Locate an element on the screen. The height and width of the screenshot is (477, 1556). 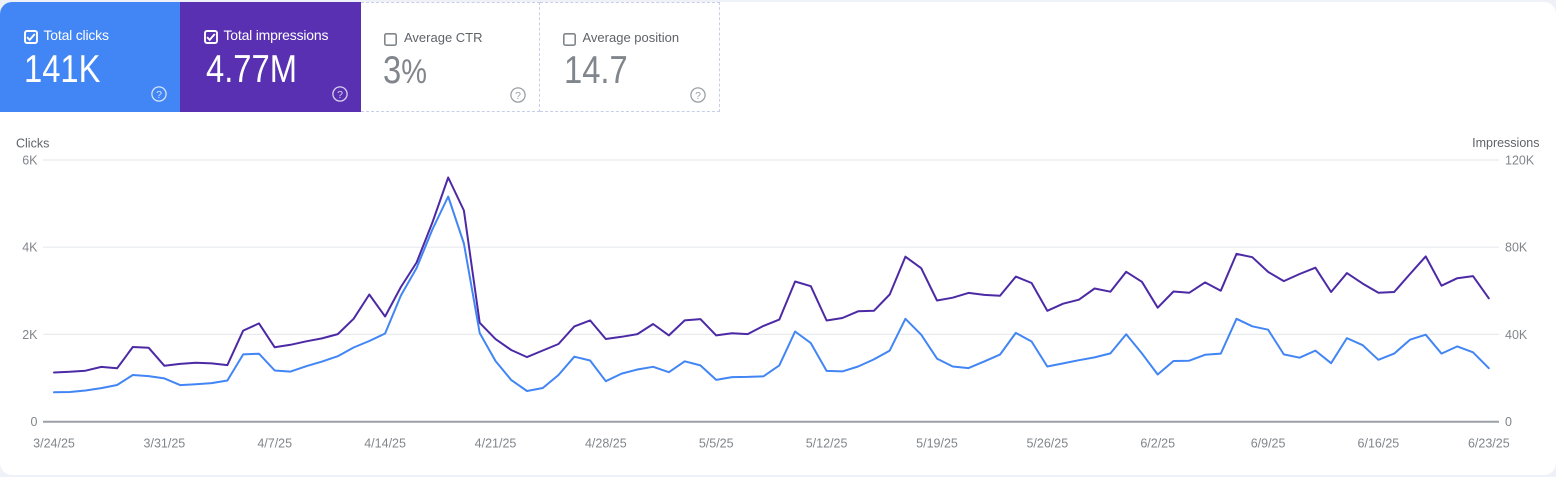
svg-text: 3/24/25 is located at coordinates (54, 444).